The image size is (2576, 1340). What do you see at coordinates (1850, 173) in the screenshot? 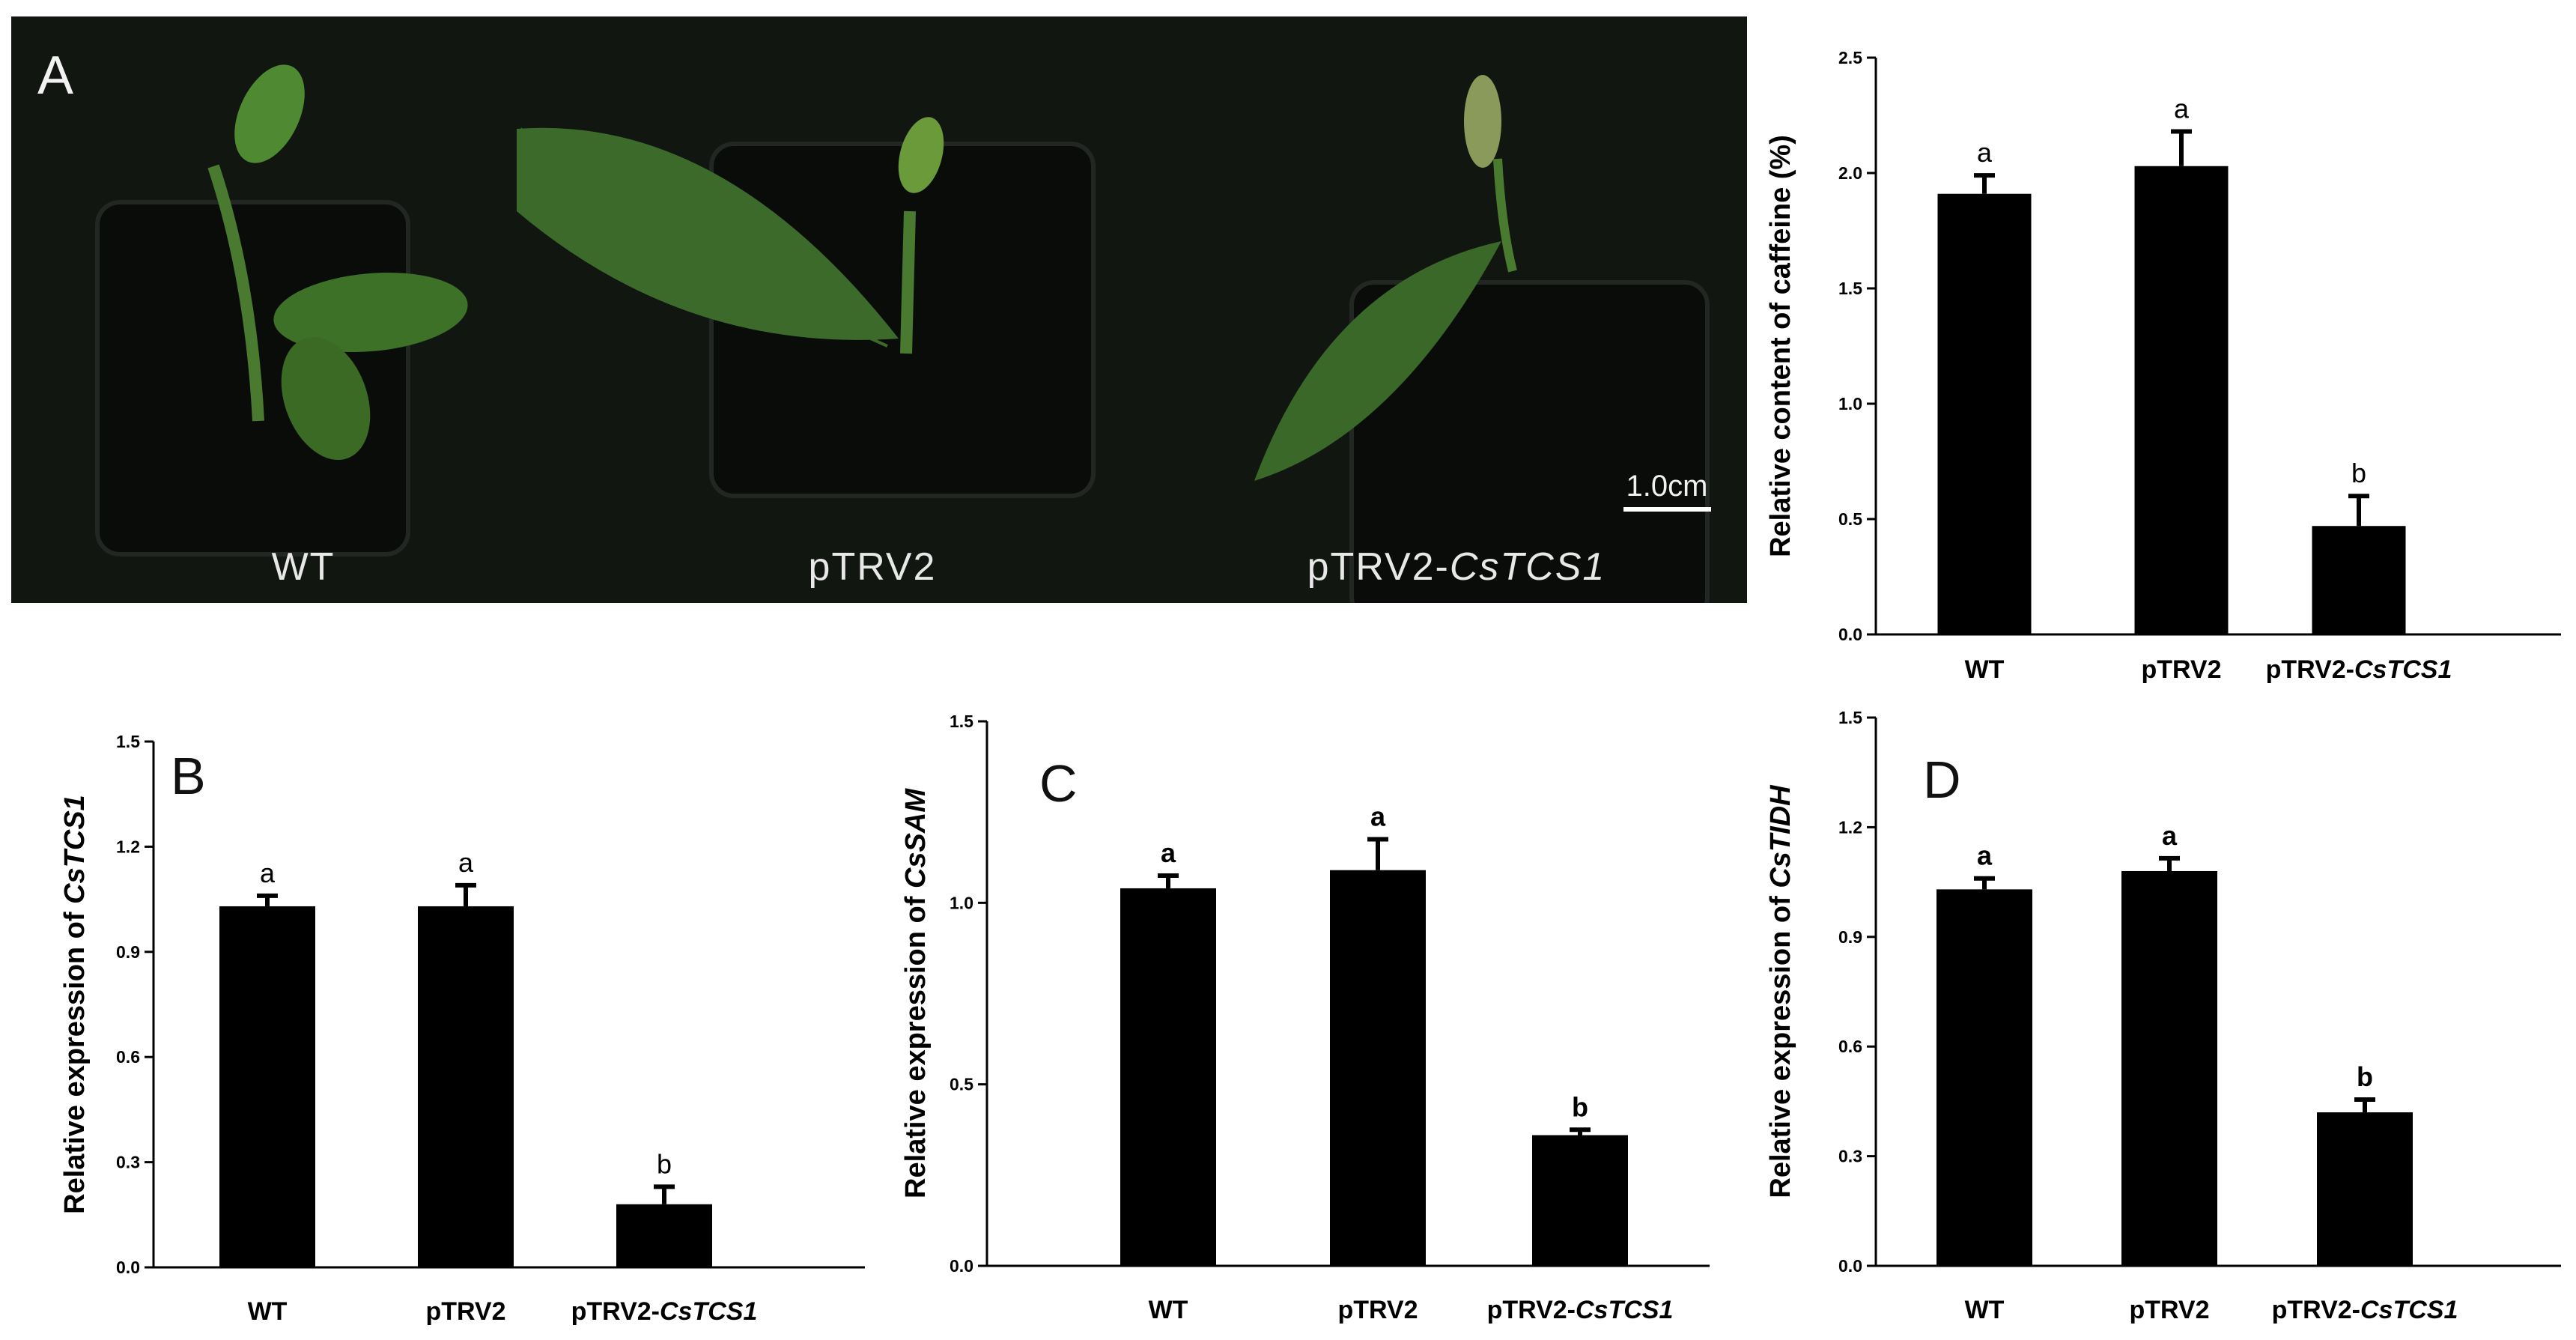
I see `y-tick-label: 2.0` at bounding box center [1850, 173].